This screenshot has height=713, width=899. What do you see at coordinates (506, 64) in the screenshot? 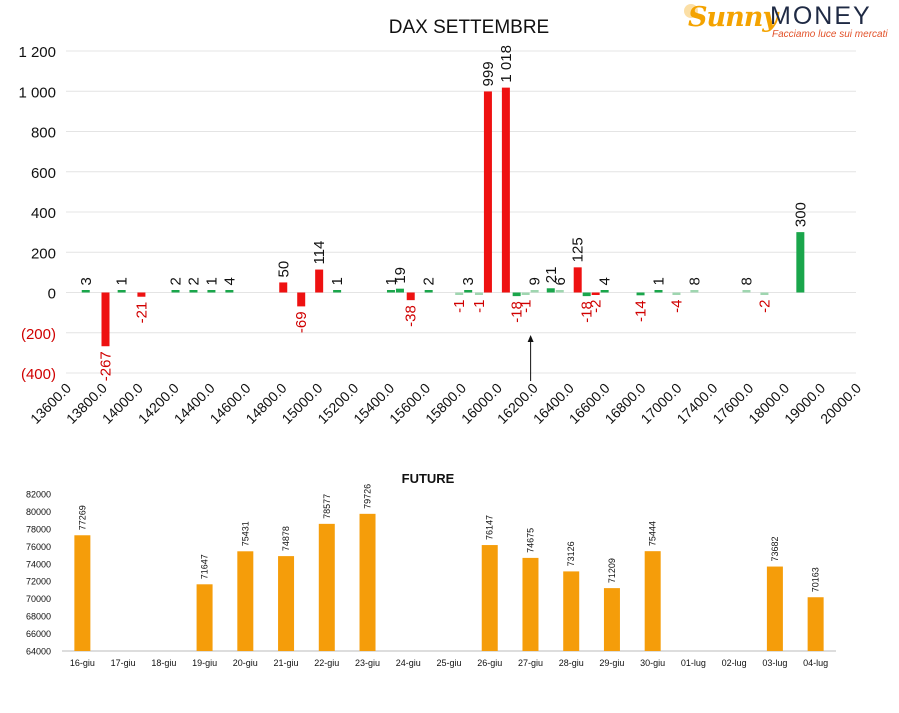
I see `dax-bar-label: 1 018` at bounding box center [506, 64].